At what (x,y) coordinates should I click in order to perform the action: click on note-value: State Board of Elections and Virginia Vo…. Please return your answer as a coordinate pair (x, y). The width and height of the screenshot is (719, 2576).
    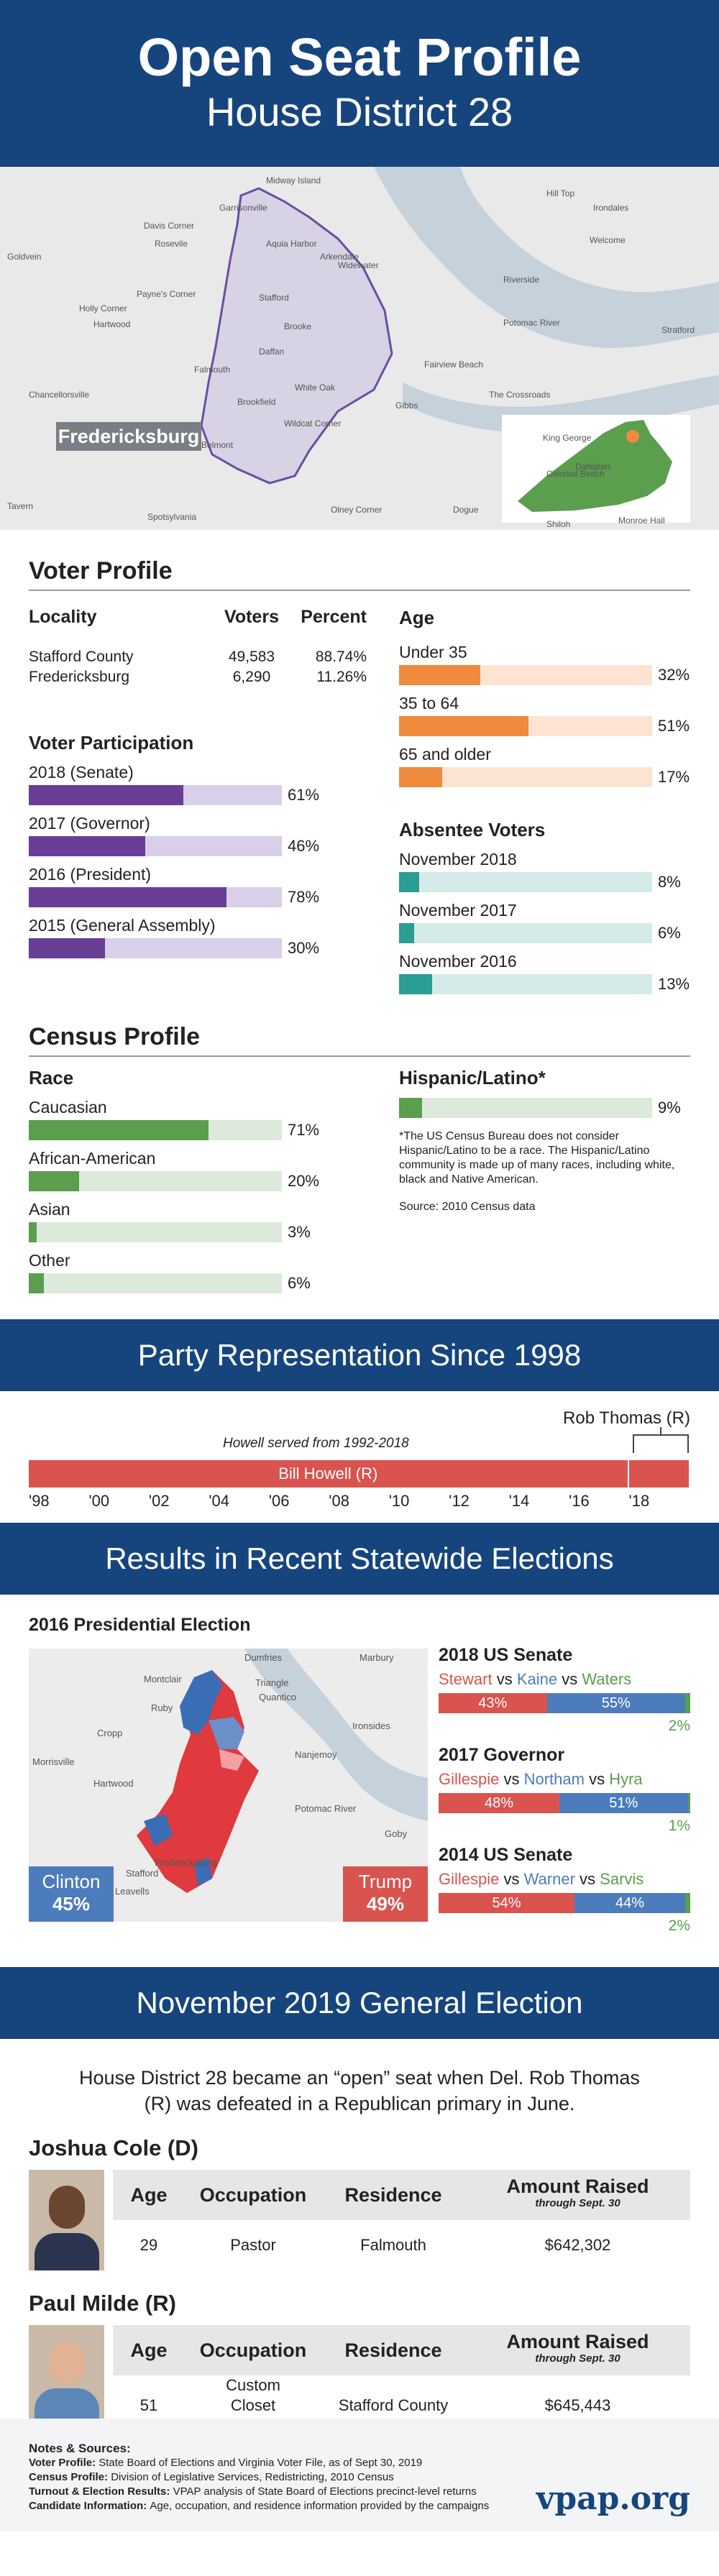
    Looking at the image, I should click on (261, 2463).